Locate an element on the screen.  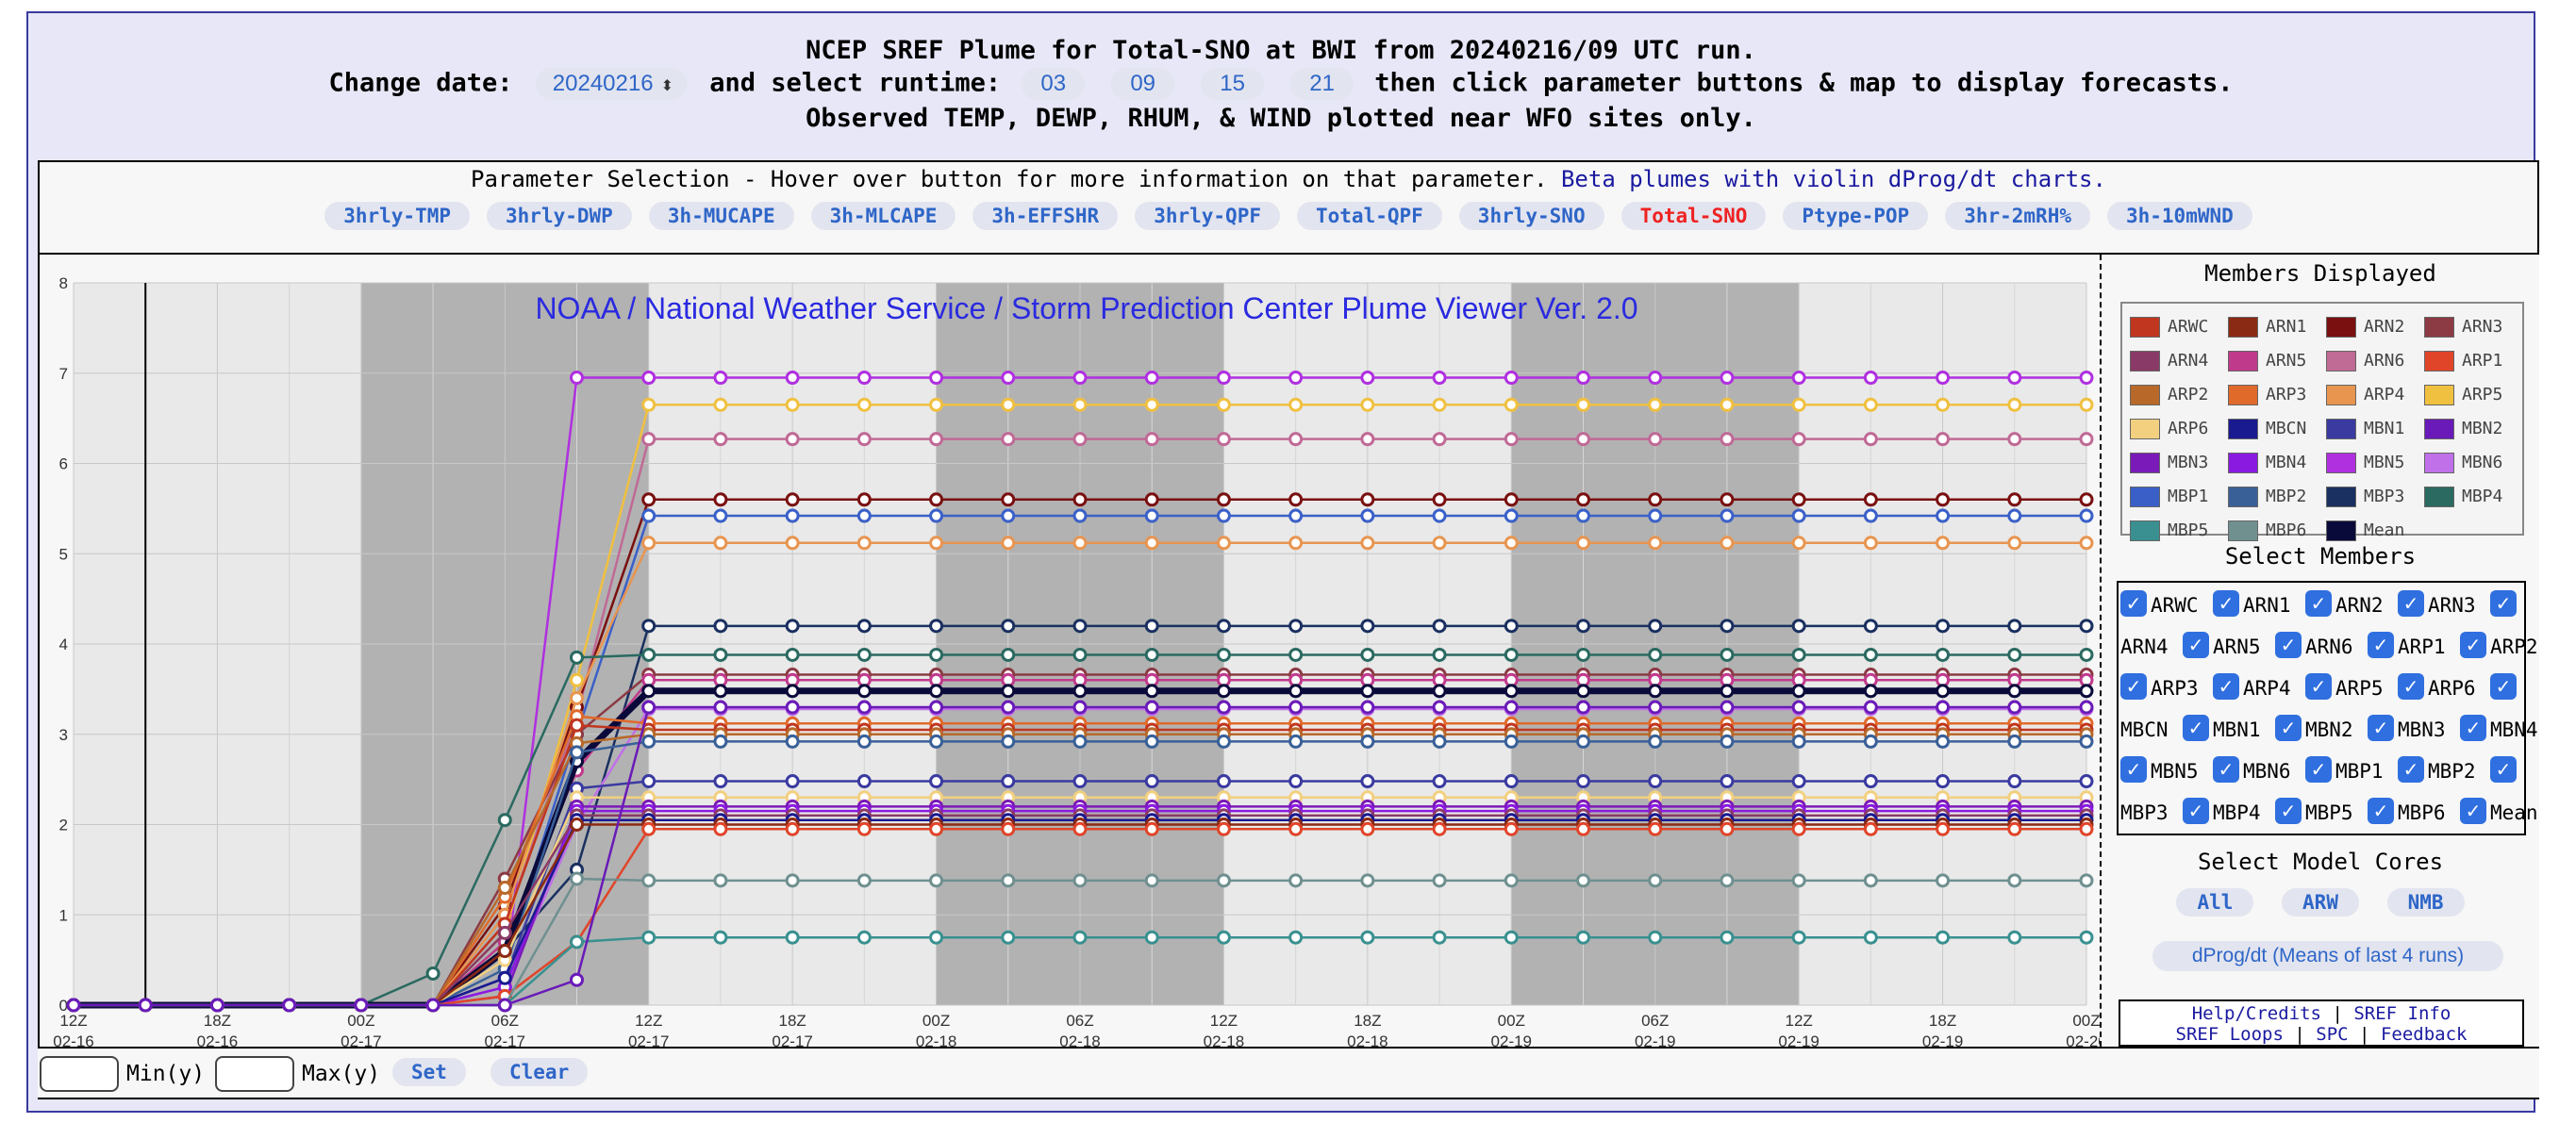
help-credits-link: Help/Credits is located at coordinates (2256, 1013).